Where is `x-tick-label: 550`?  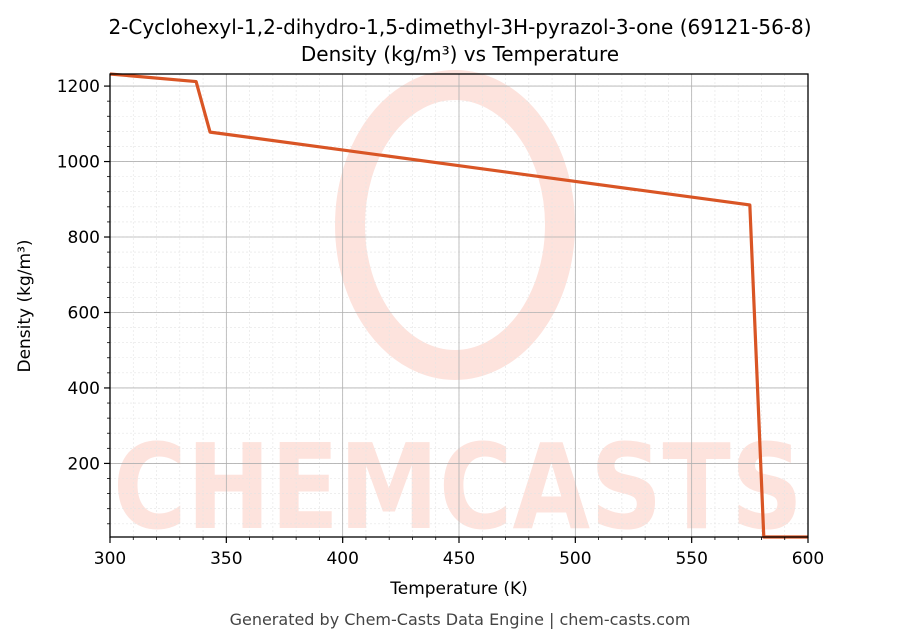
x-tick-label: 550 is located at coordinates (691, 559).